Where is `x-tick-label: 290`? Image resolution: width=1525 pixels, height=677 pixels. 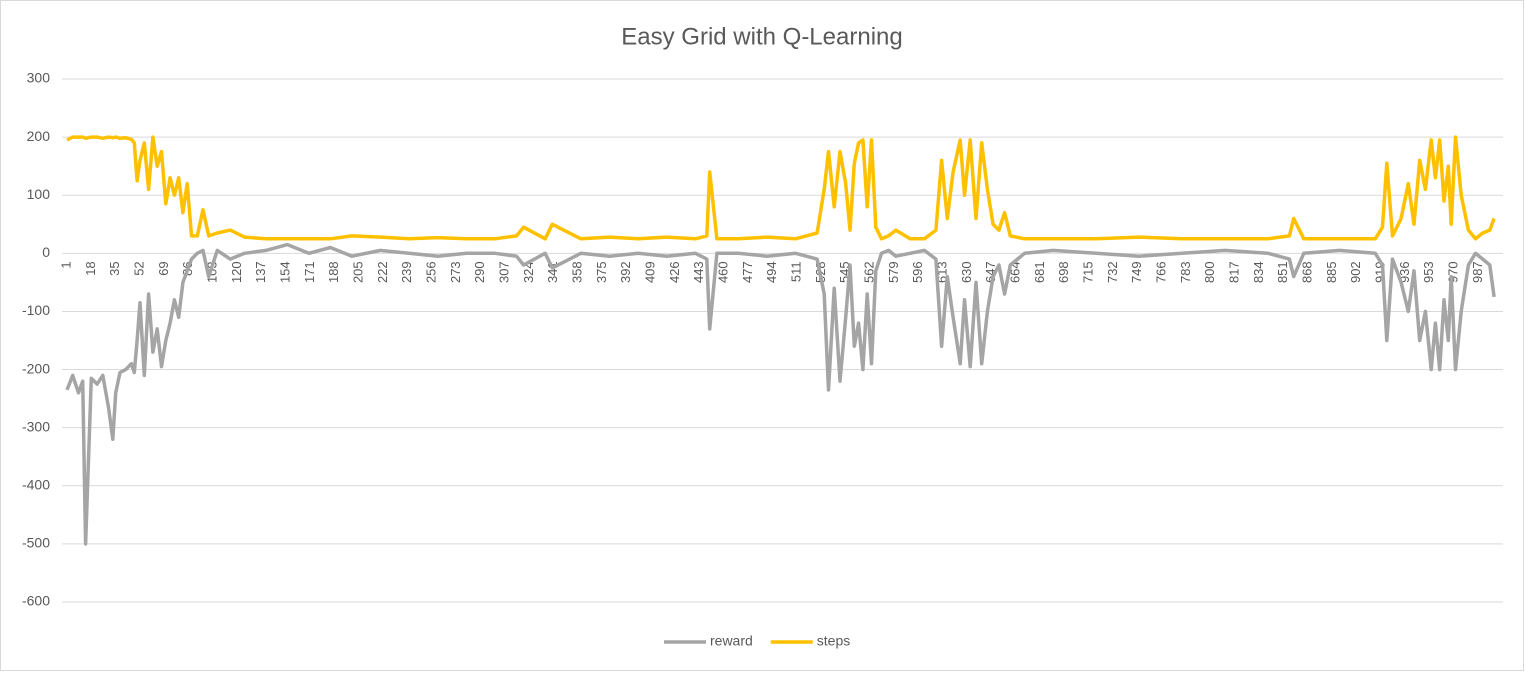
x-tick-label: 290 is located at coordinates (479, 272).